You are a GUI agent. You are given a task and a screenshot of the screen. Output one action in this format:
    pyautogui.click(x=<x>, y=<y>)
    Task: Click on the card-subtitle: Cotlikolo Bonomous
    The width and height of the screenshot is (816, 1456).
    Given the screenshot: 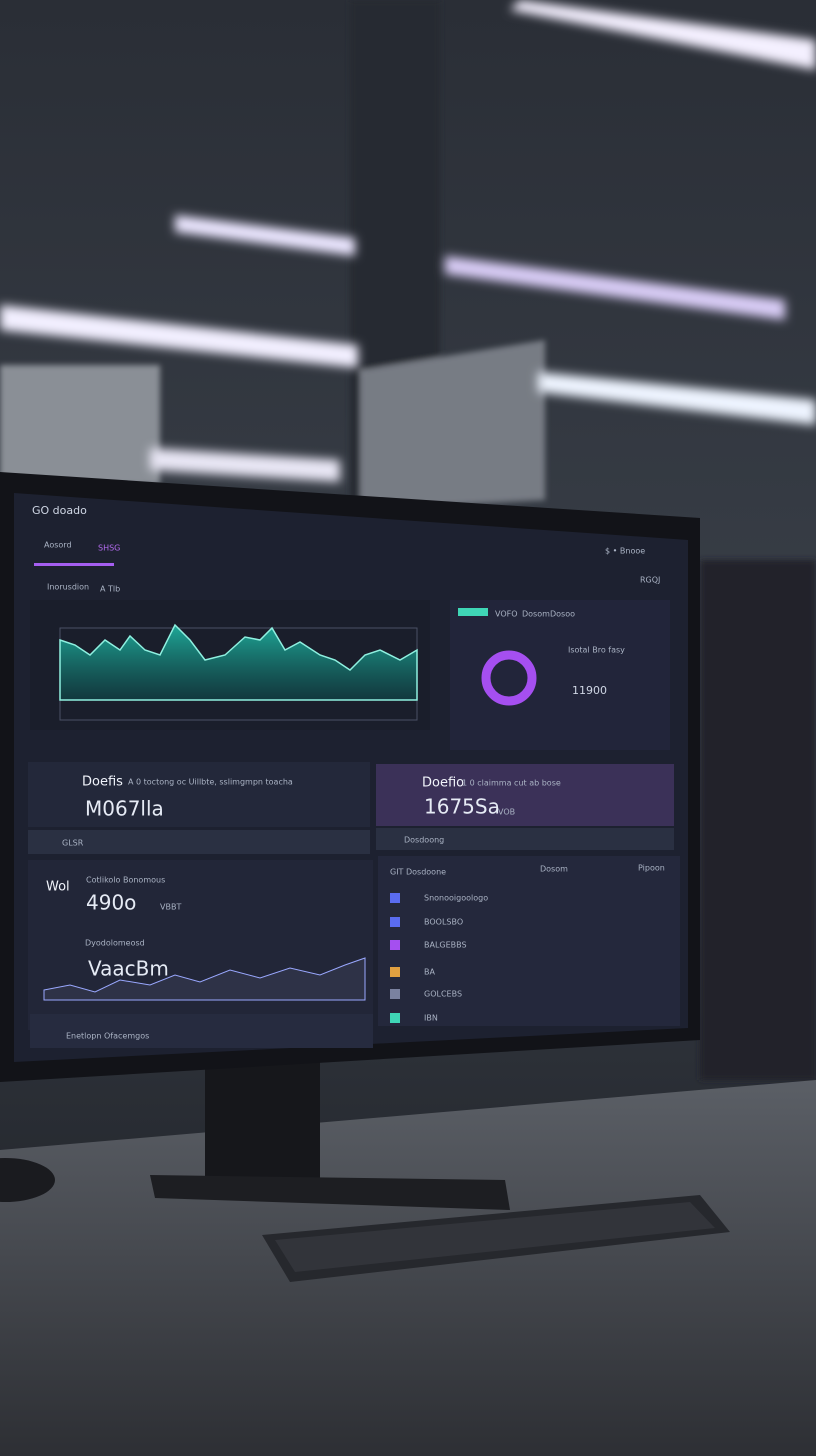 What is the action you would take?
    pyautogui.click(x=125, y=880)
    